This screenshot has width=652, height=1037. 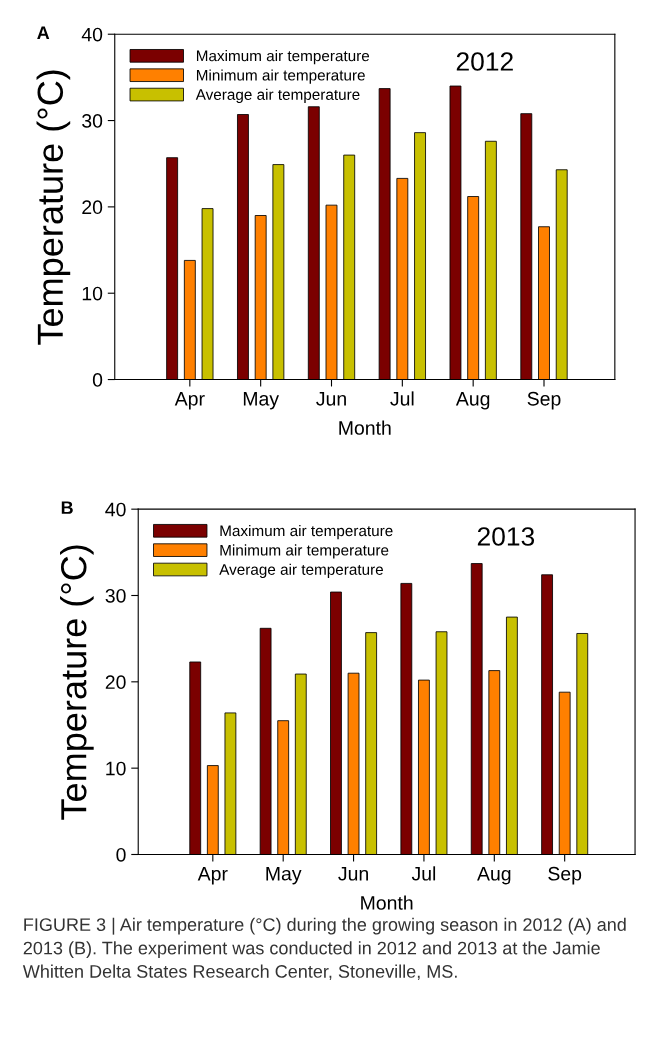 What do you see at coordinates (67, 507) in the screenshot?
I see `text: B` at bounding box center [67, 507].